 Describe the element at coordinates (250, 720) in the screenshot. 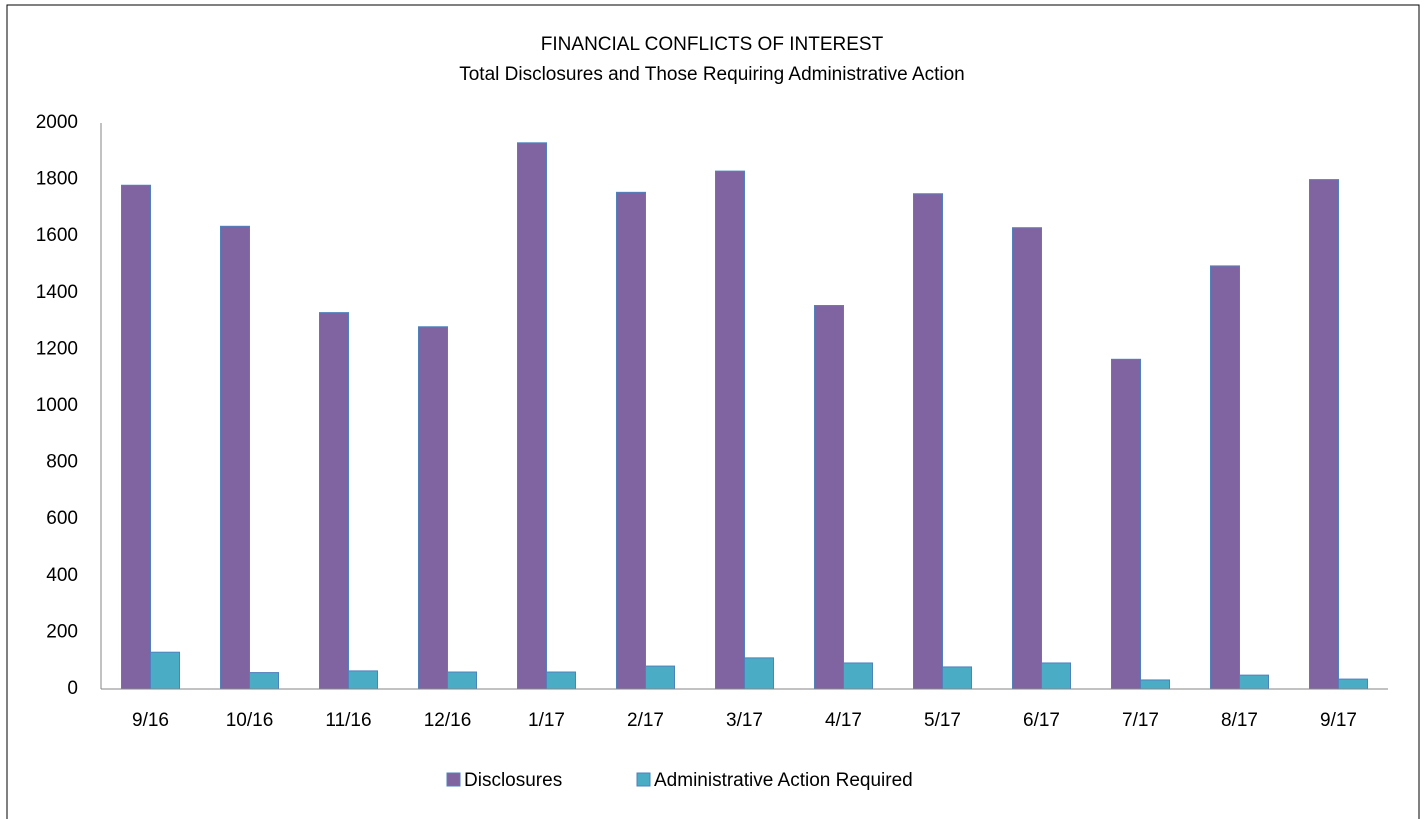

I see `x-tick-label: 10/16` at that location.